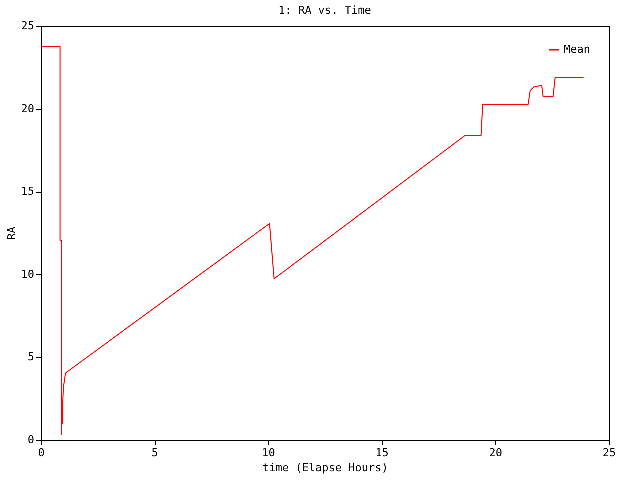  What do you see at coordinates (27, 191) in the screenshot?
I see `y-tick-label: 15` at bounding box center [27, 191].